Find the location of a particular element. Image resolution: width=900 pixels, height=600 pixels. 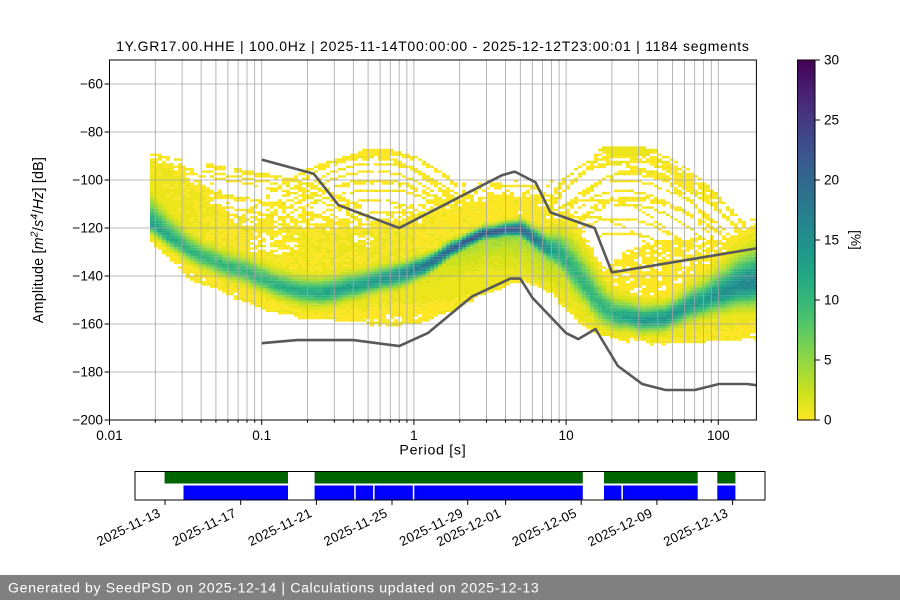

svg-text: −180 is located at coordinates (87, 372).